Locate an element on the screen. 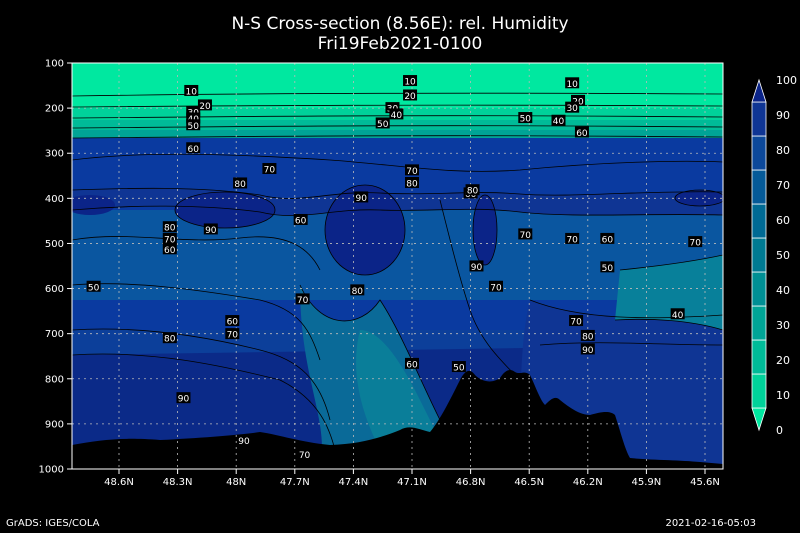 This screenshot has height=533, width=800. y-tick-label: 600 is located at coordinates (54, 289).